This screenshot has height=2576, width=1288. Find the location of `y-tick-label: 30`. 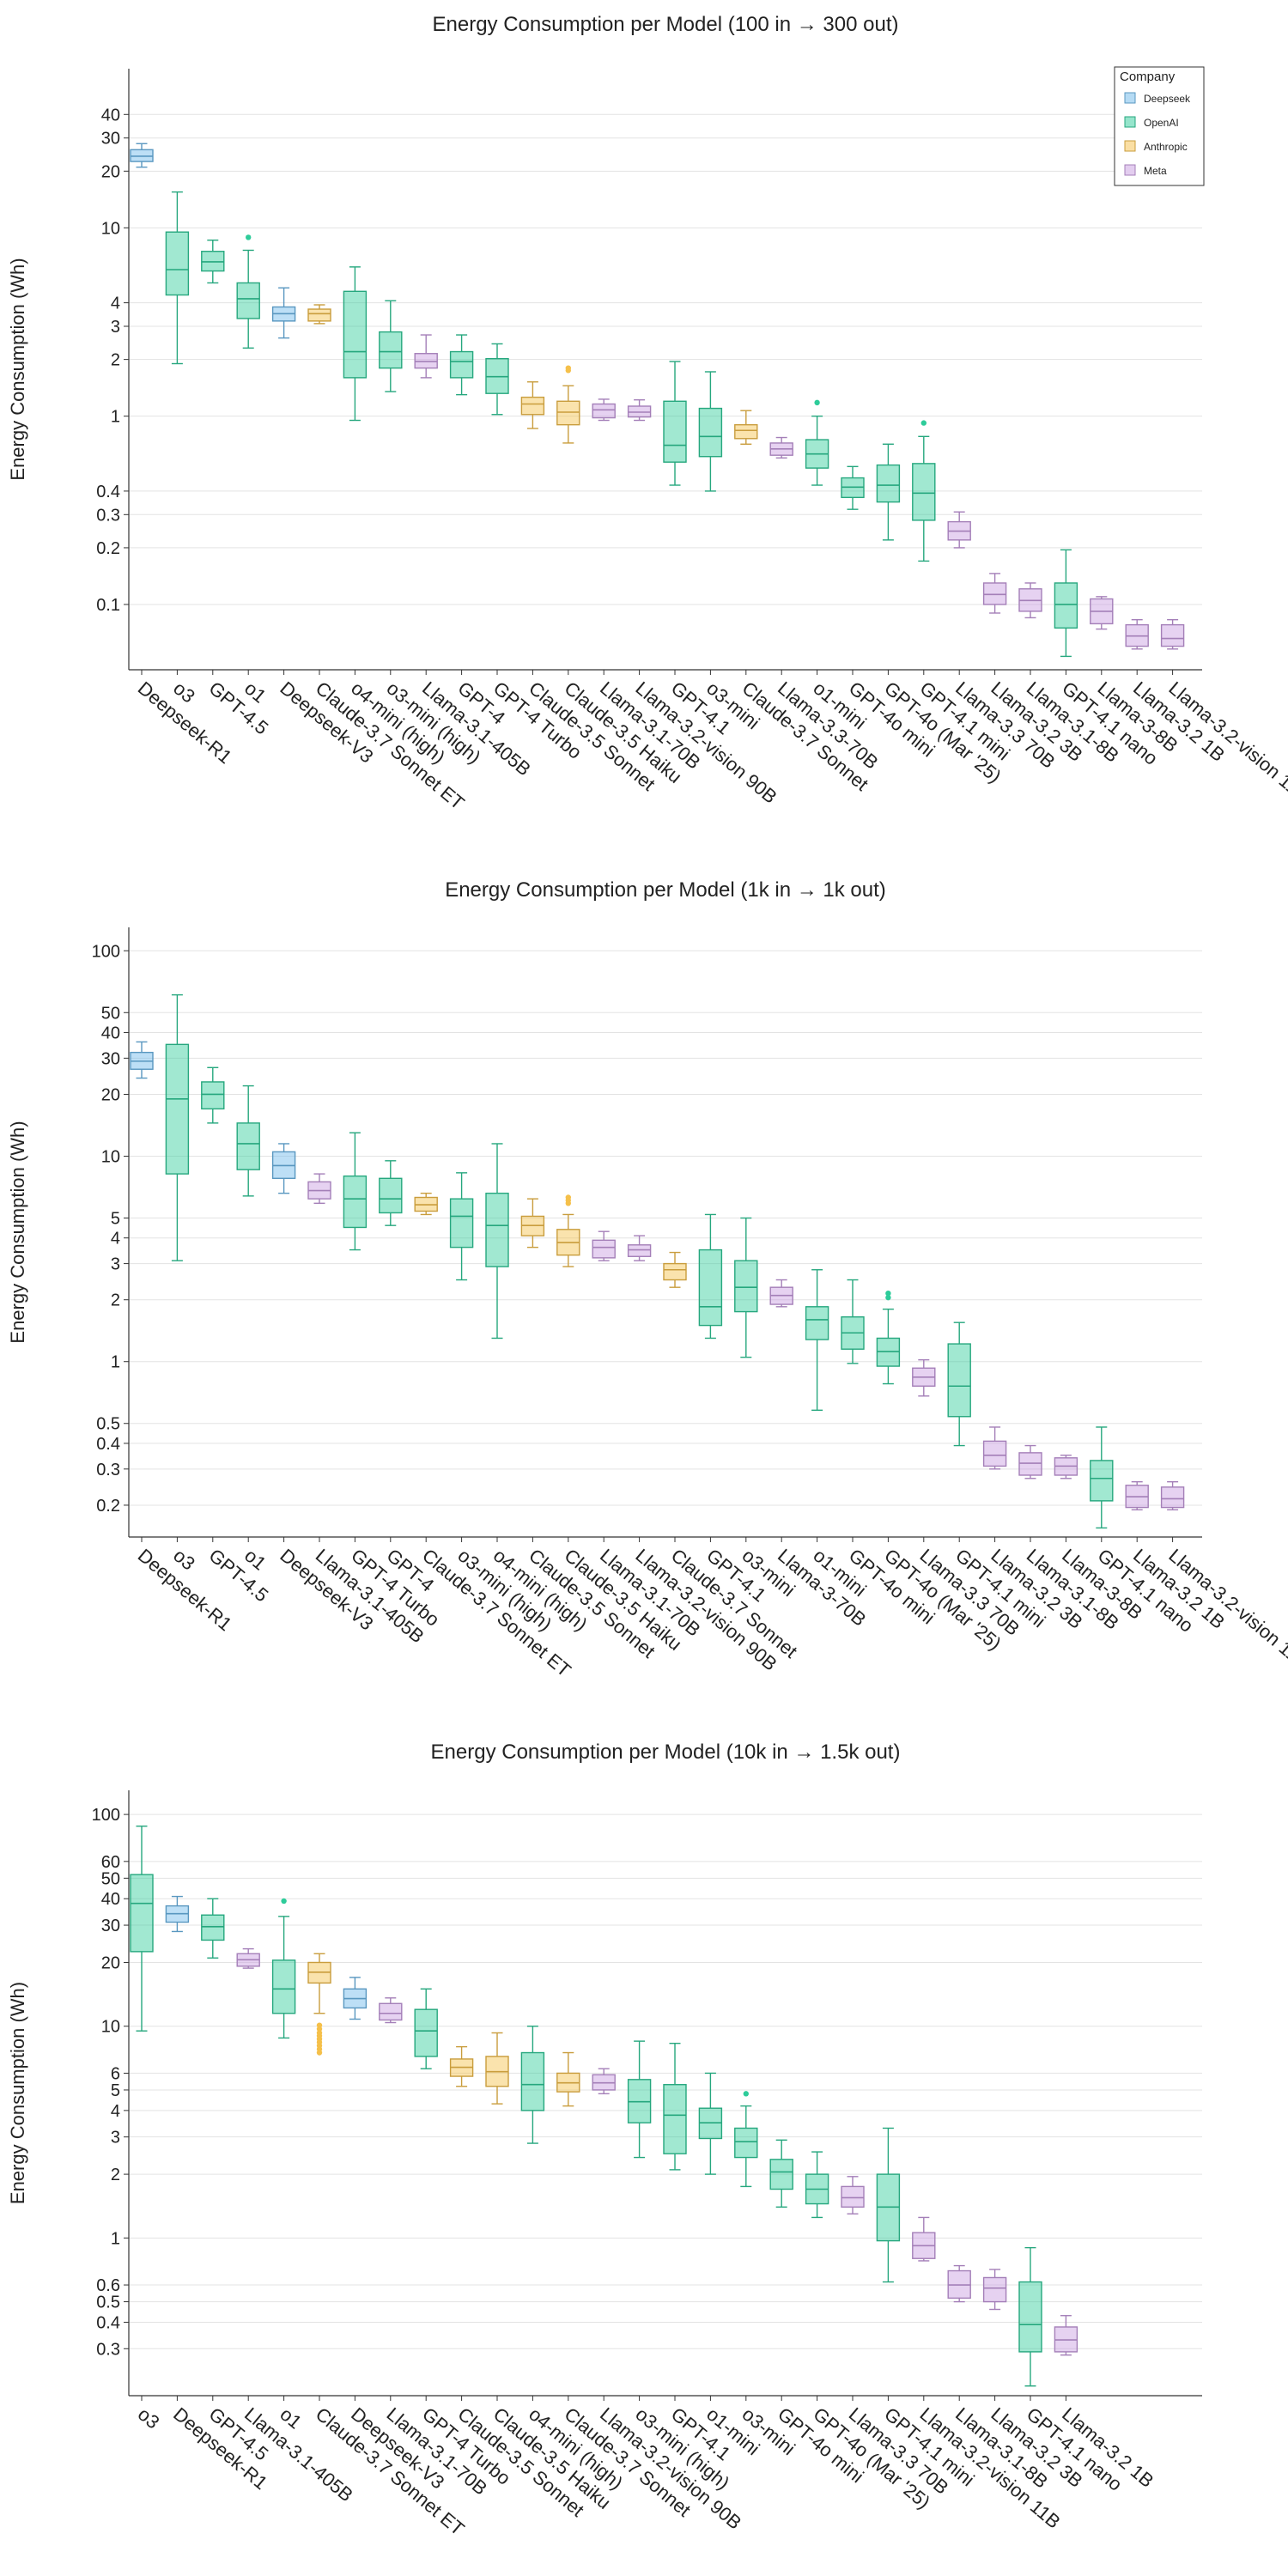

y-tick-label: 30 is located at coordinates (111, 139).